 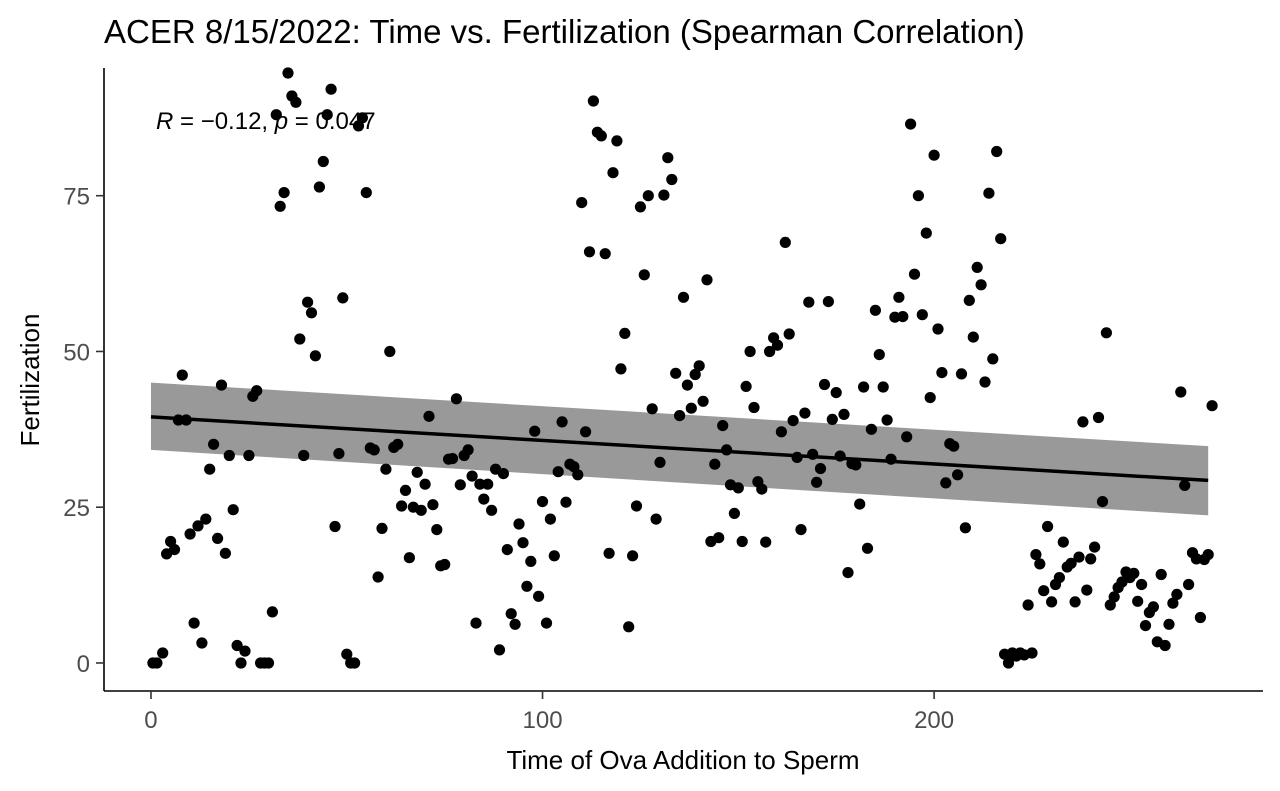 I want to click on y-tick-label: 0, so click(x=83, y=664).